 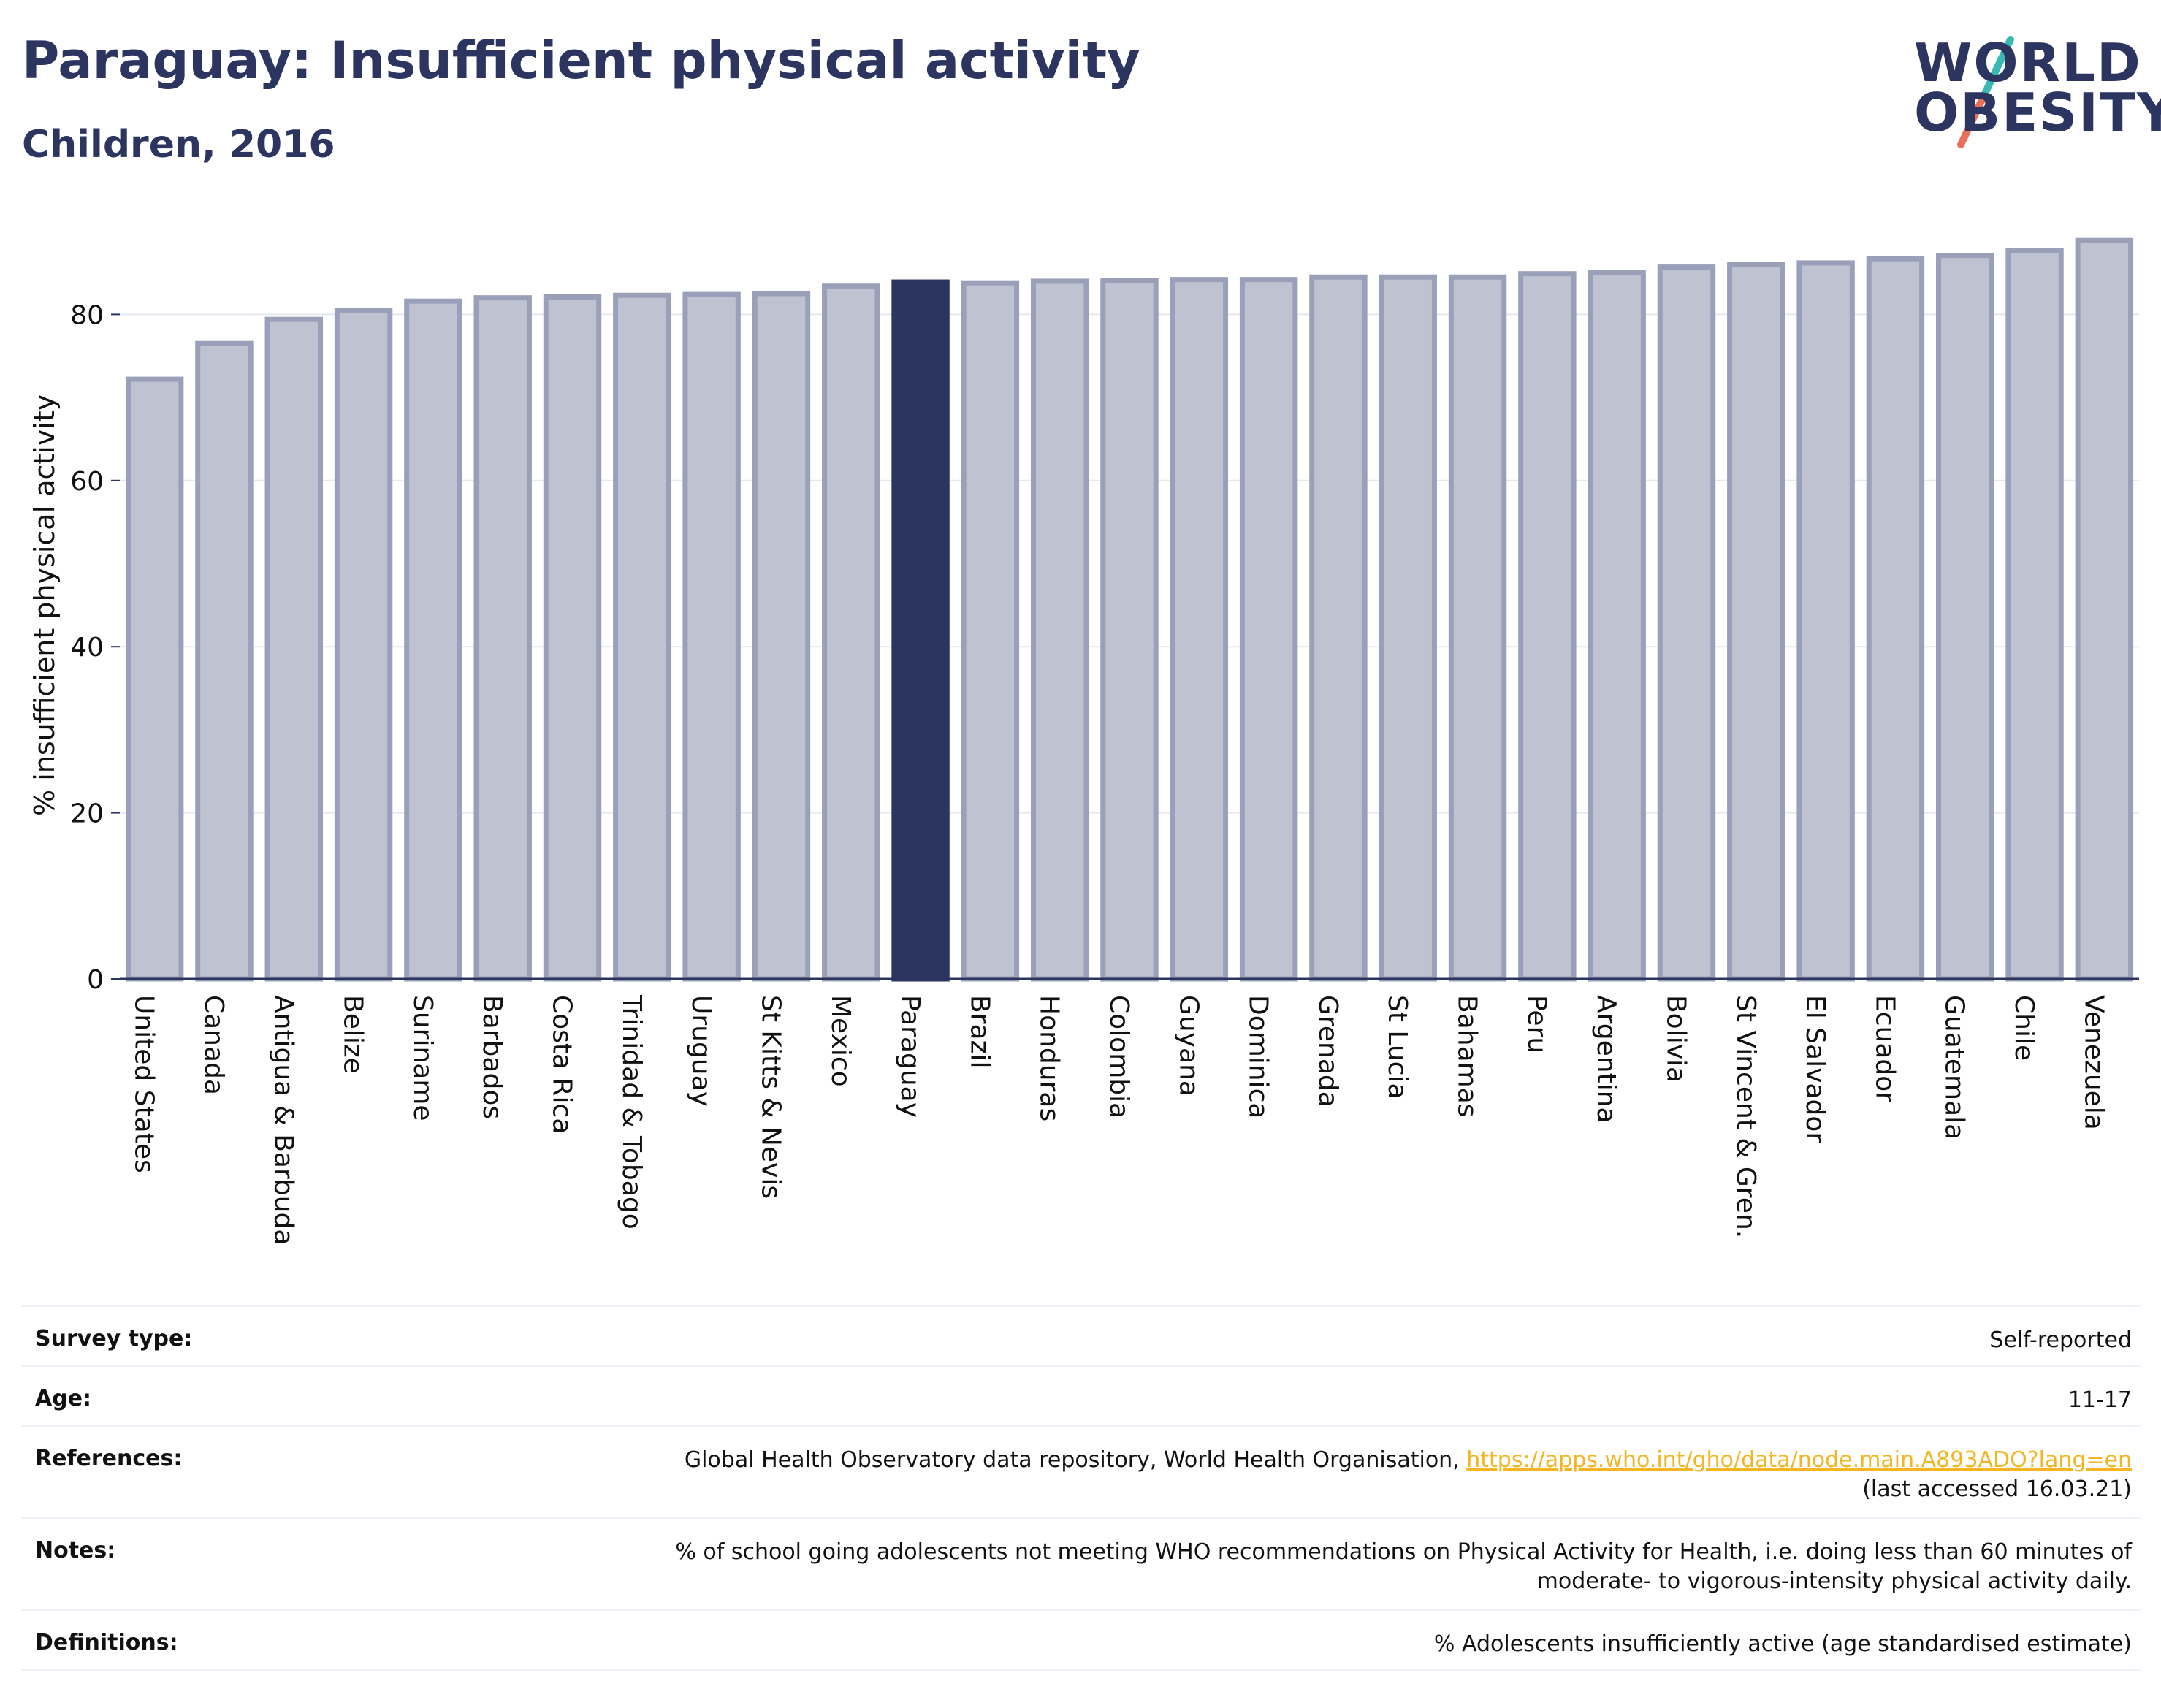 What do you see at coordinates (920, 630) in the screenshot?
I see `bar-highlighted` at bounding box center [920, 630].